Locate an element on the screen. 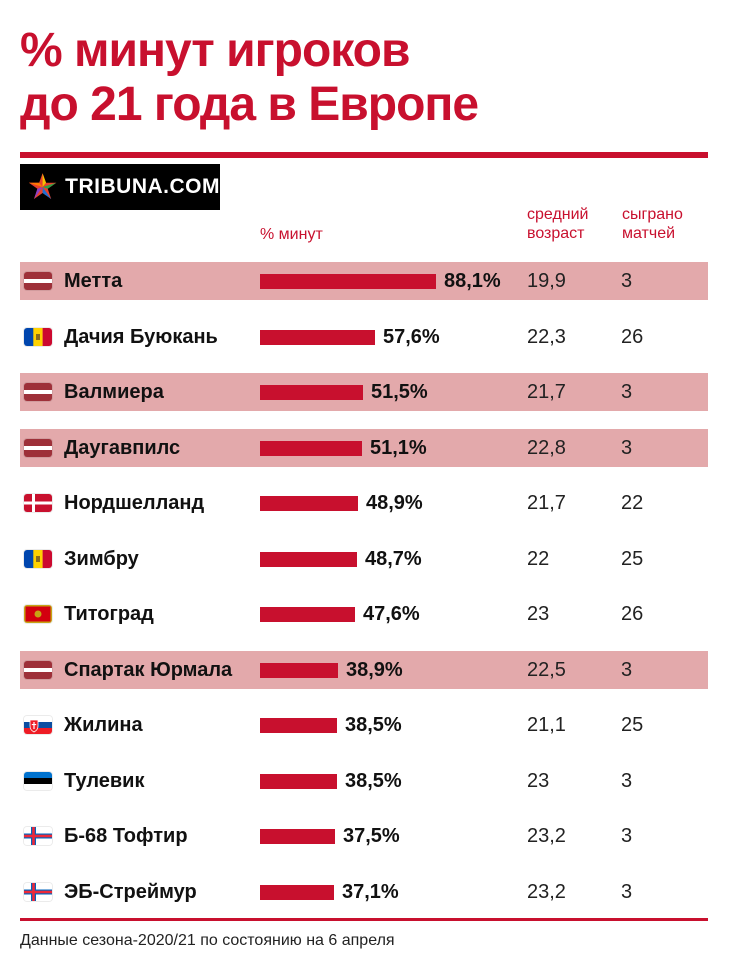  denmark-flag is located at coordinates (38, 503).